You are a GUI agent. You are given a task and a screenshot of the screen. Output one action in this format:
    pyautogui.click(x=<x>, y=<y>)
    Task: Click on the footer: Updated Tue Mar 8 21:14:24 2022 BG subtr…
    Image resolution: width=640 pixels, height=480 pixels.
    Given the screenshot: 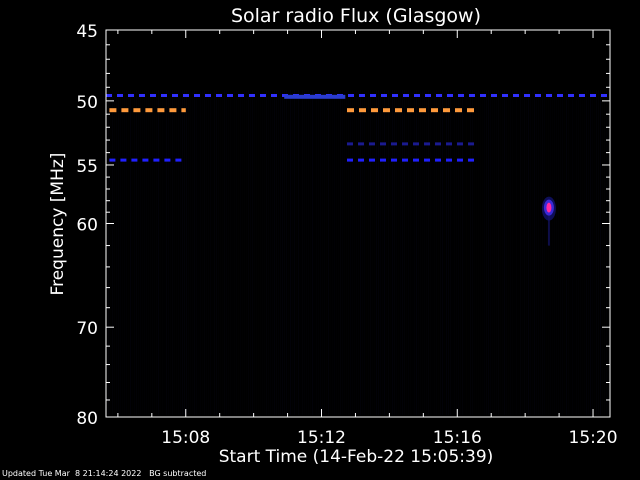 What is the action you would take?
    pyautogui.click(x=104, y=473)
    